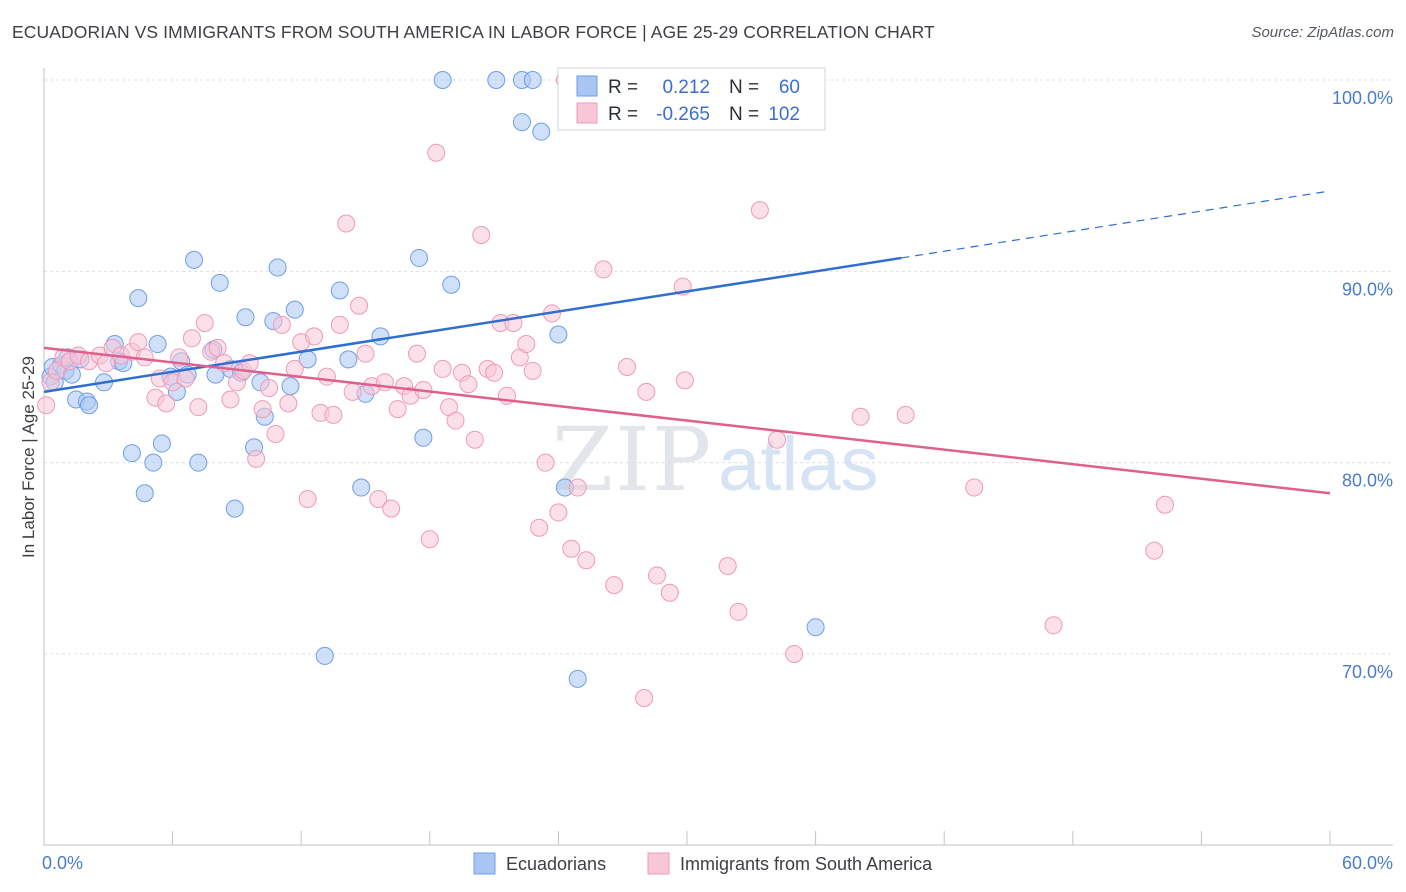 The height and width of the screenshot is (892, 1406). What do you see at coordinates (806, 864) in the screenshot?
I see `legend-label-immigrants: Immigrants from South America` at bounding box center [806, 864].